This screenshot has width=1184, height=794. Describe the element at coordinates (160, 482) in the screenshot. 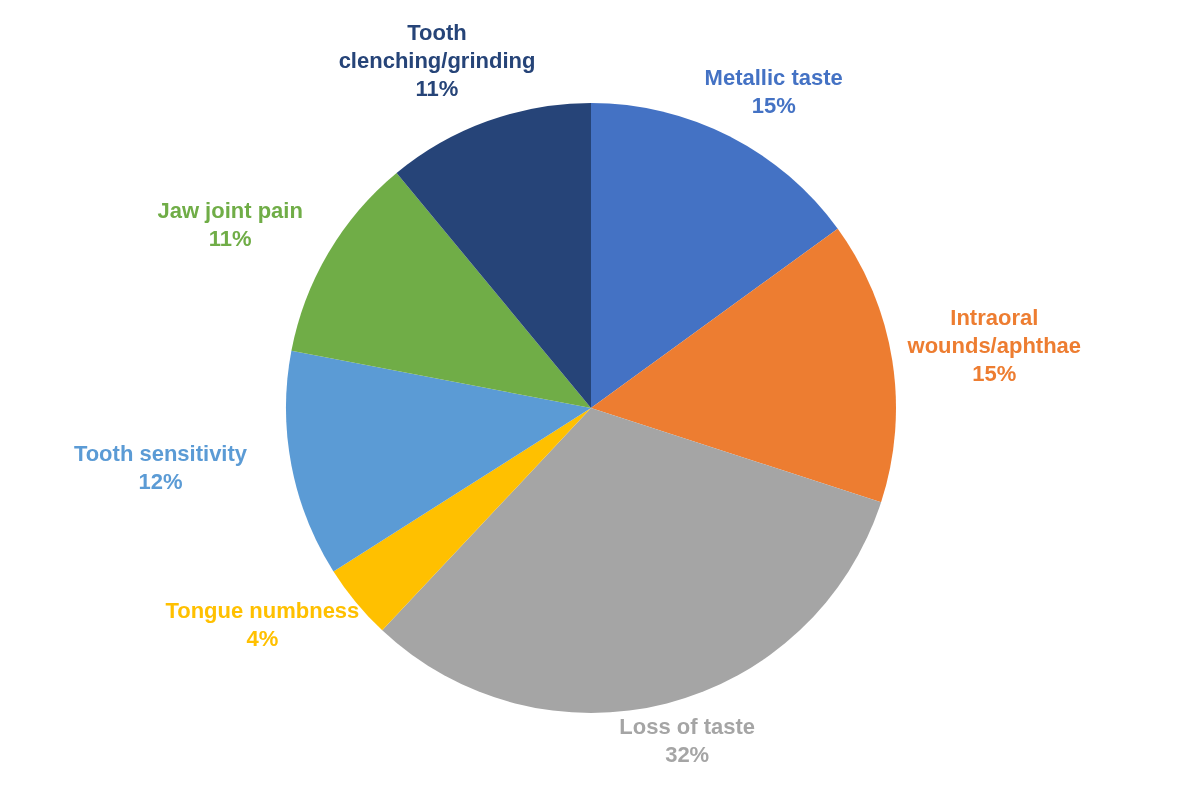

I see `data-label: 12%` at that location.